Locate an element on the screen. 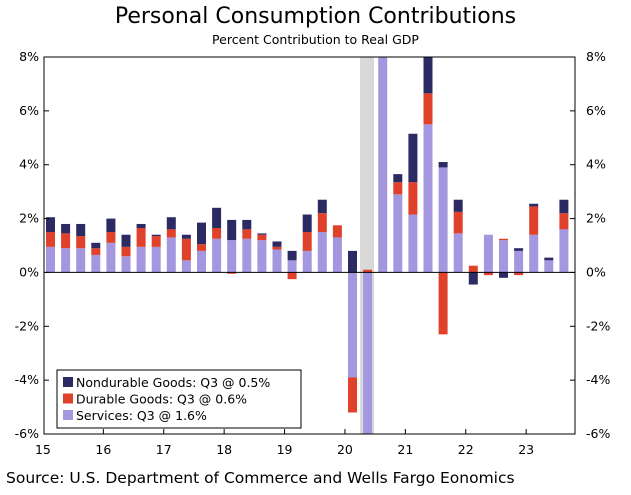 The height and width of the screenshot is (495, 631). bar-nondurable-22Q1 is located at coordinates (473, 278).